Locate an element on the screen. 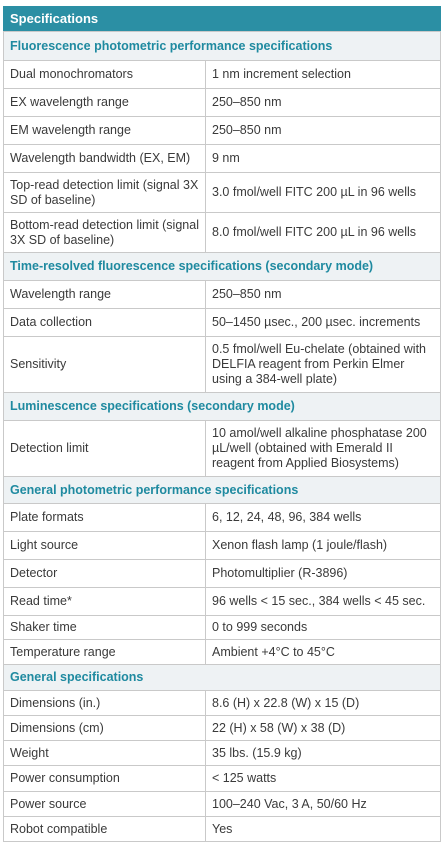  header-title: Specifications is located at coordinates (222, 18).